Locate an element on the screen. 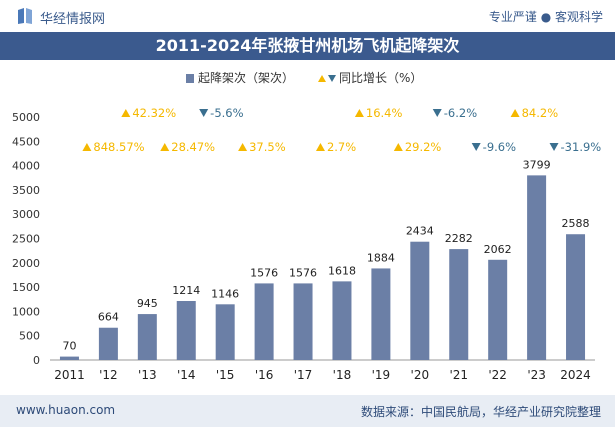  growth-value-label: -5.6% is located at coordinates (226, 113).